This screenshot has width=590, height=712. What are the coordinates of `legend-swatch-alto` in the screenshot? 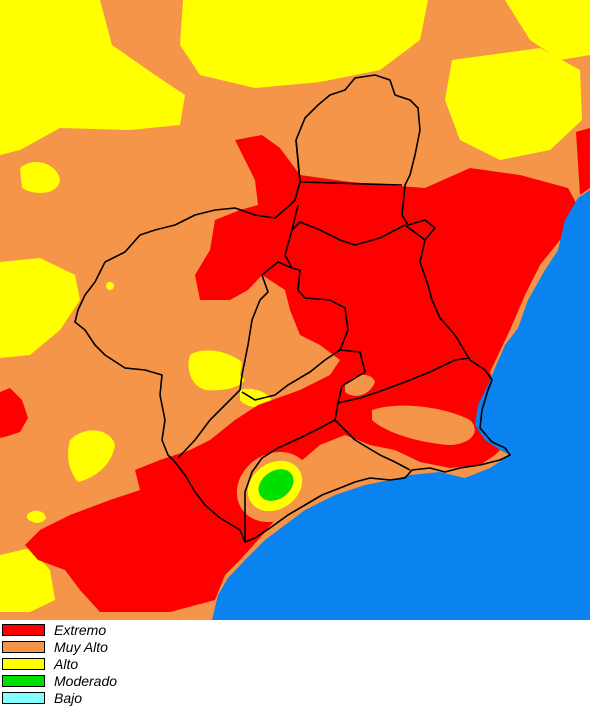 It's located at (23, 664).